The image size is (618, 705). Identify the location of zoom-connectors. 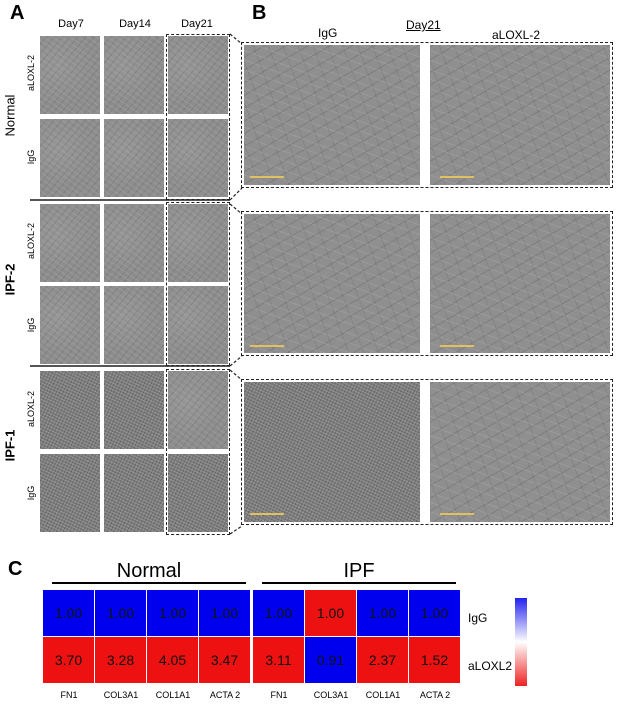
(236, 284).